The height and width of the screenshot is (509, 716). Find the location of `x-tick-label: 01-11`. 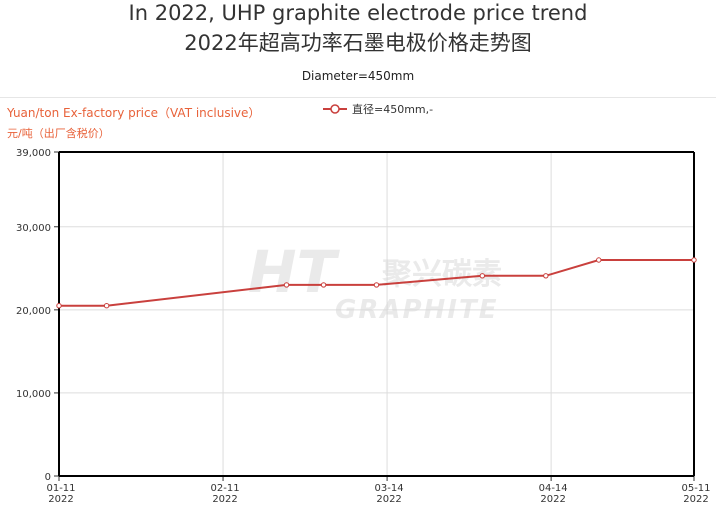

x-tick-label: 01-11 is located at coordinates (60, 488).